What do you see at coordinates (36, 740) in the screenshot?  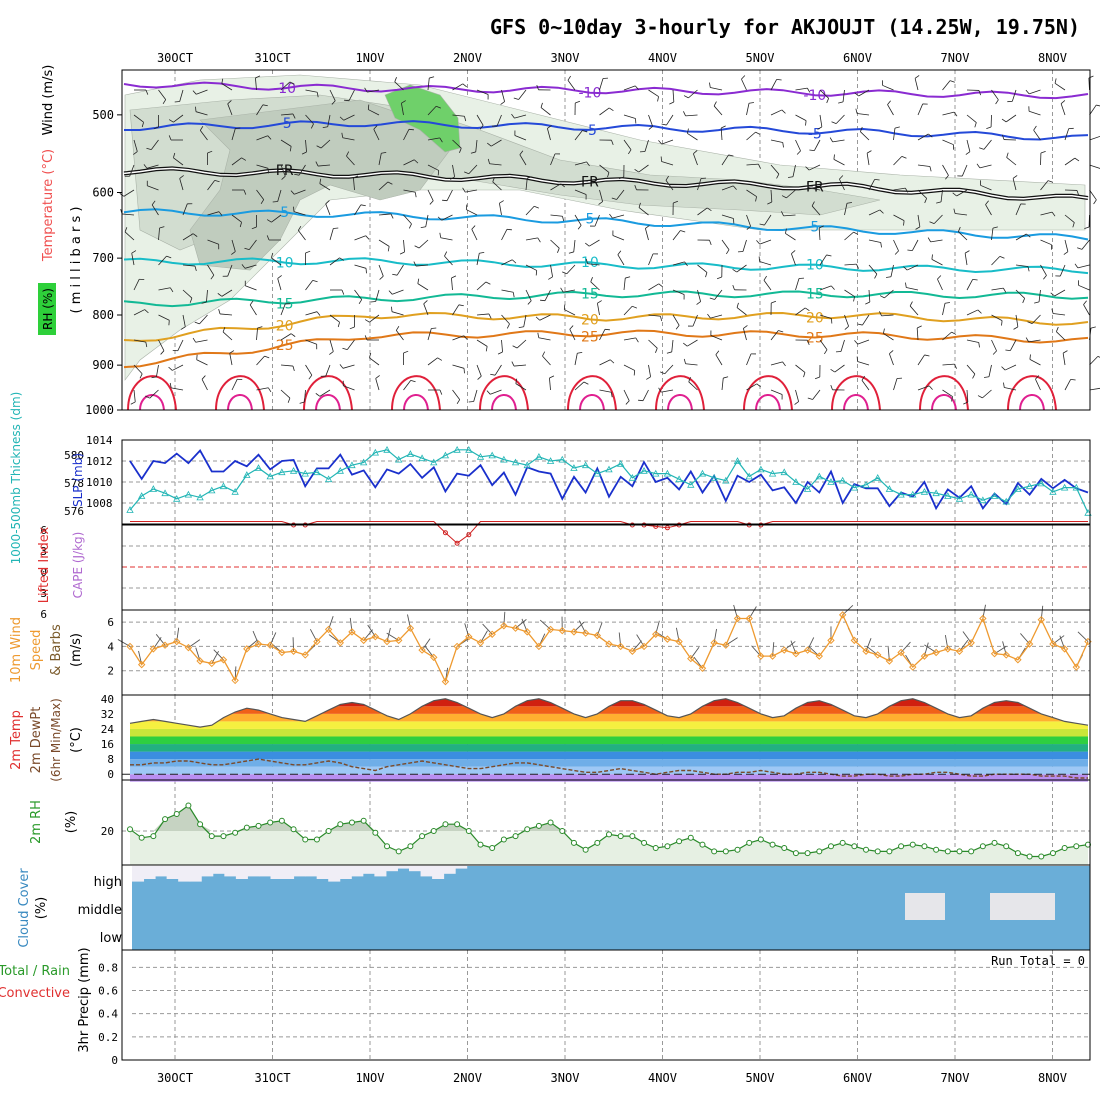 I see `temp-ylabel-2: 2m DewPt` at bounding box center [36, 740].